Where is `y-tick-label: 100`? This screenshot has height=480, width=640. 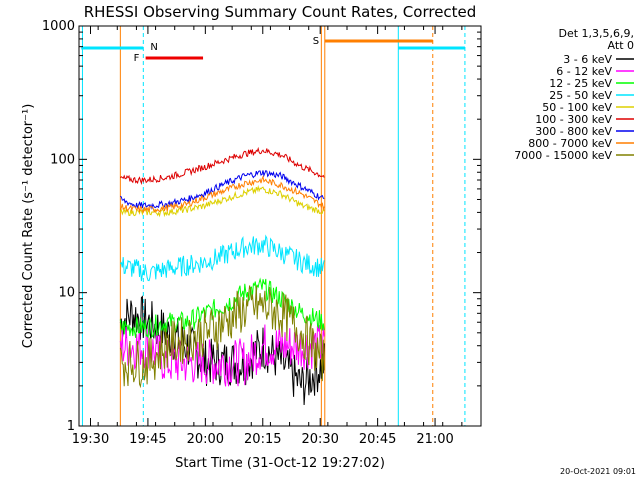
y-tick-label: 100 is located at coordinates (62, 159).